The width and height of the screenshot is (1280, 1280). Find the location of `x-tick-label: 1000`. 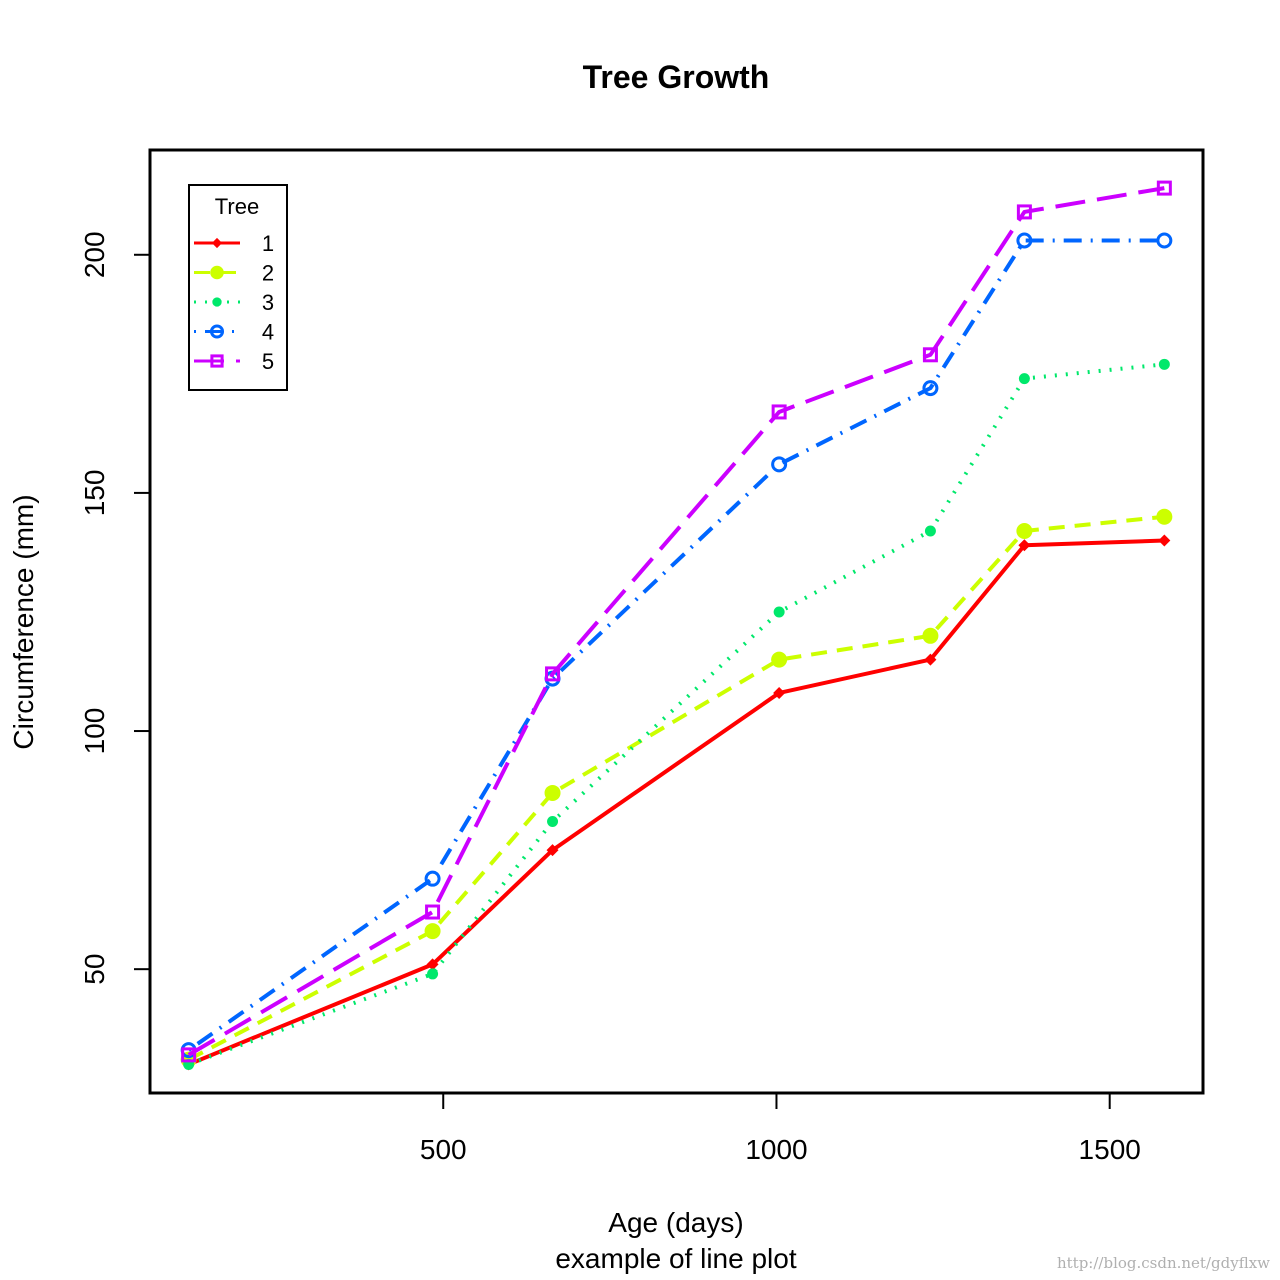

x-tick-label: 1000 is located at coordinates (776, 1149).